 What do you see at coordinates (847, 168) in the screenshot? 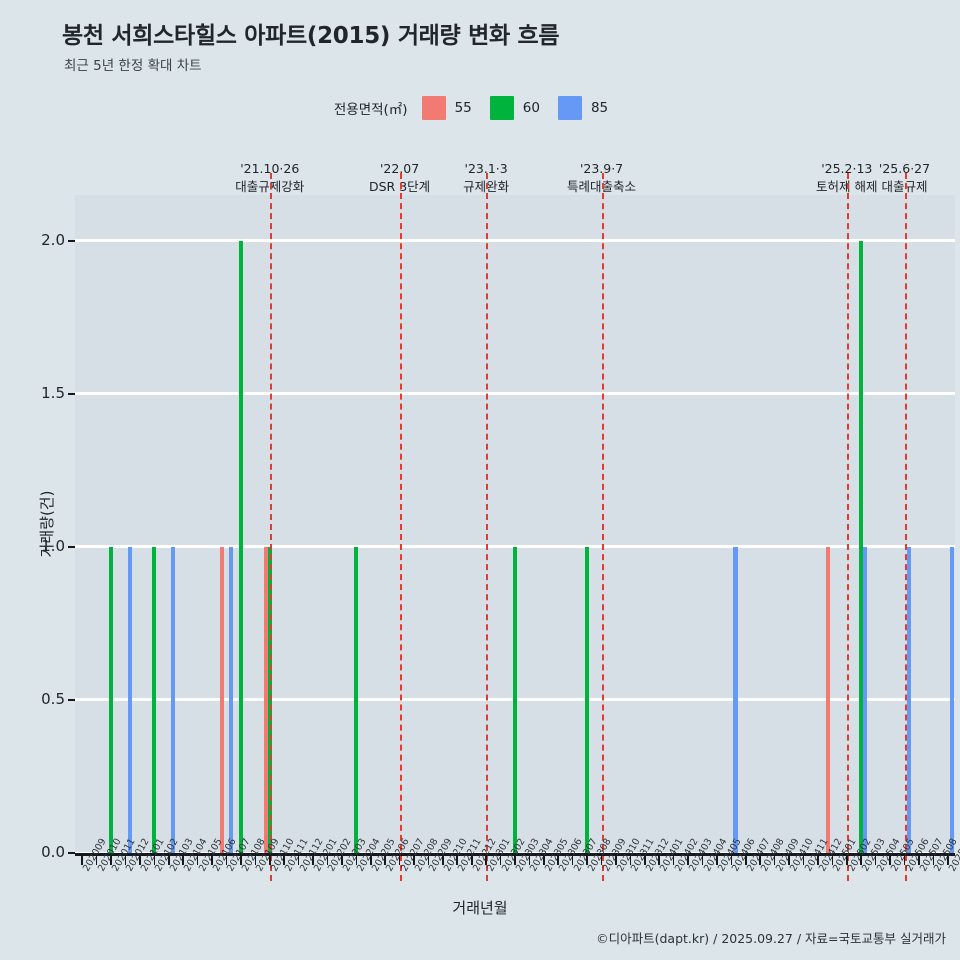
I see `event-annotation-date: '25.2·13` at bounding box center [847, 168].